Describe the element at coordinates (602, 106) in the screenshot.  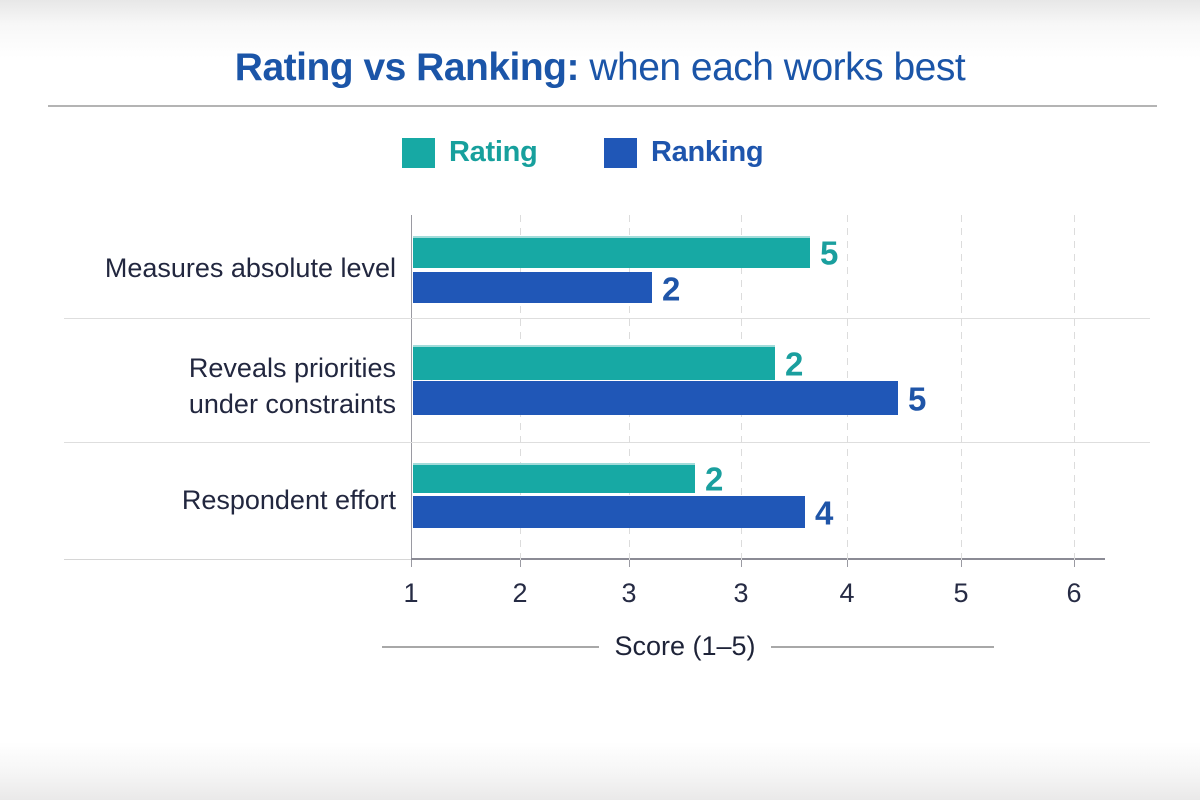
I see `title-divider` at that location.